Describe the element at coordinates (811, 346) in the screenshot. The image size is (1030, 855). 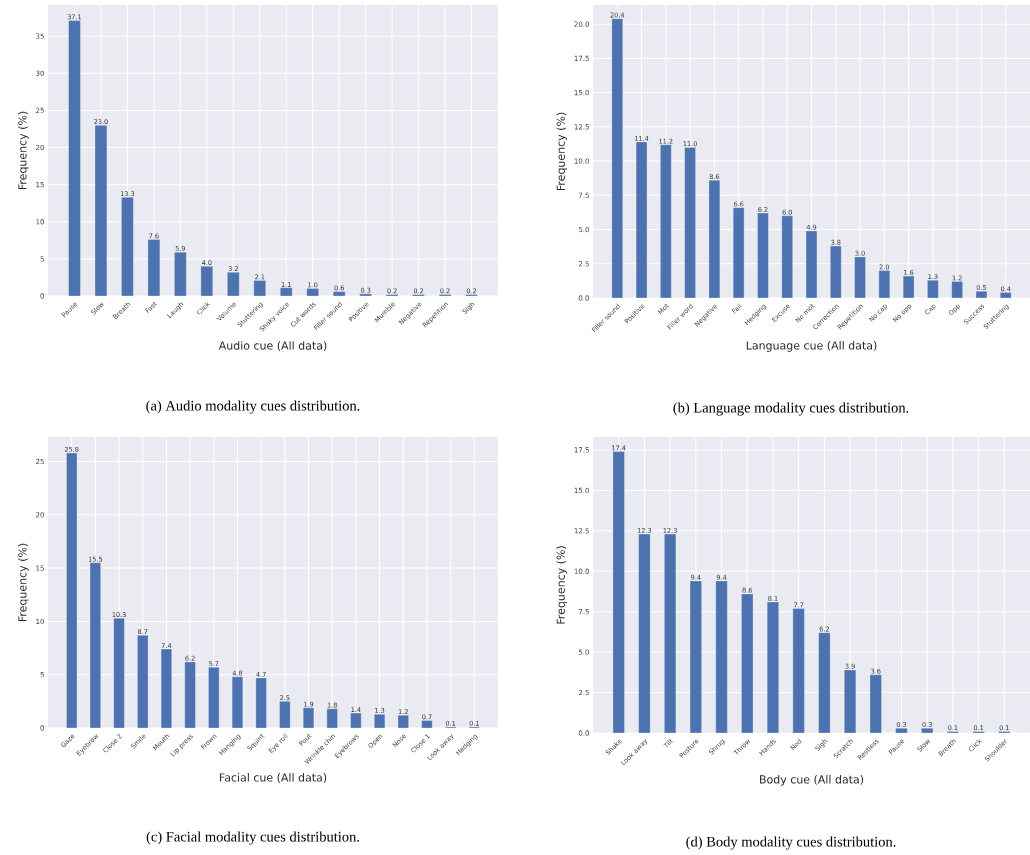
I see `x-axis-title: Language cue (All data)` at that location.